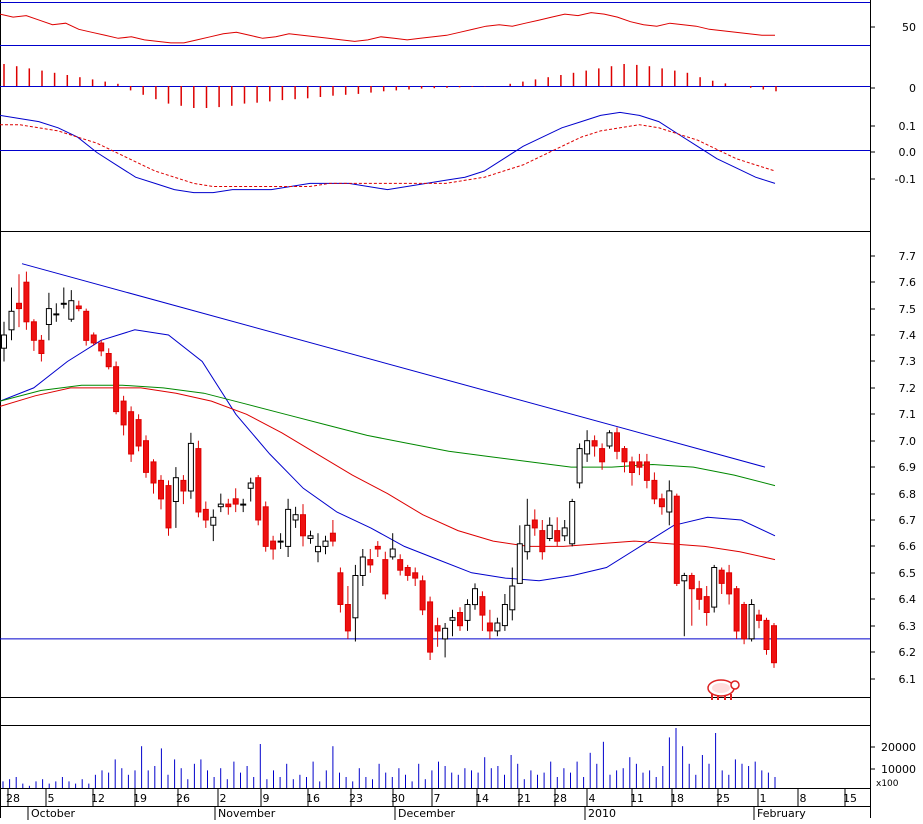 This screenshot has width=923, height=824. Describe the element at coordinates (908, 652) in the screenshot. I see `y-tick-label: 6.2` at that location.